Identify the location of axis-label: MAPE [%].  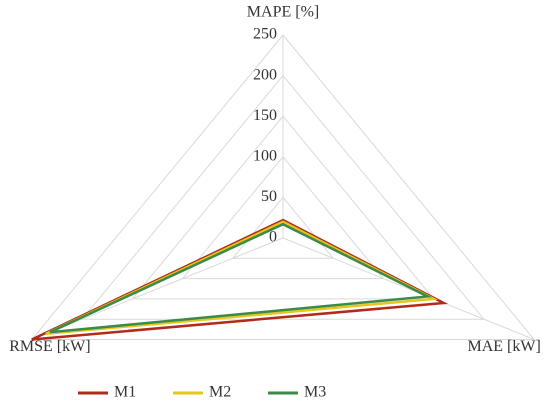
(283, 12).